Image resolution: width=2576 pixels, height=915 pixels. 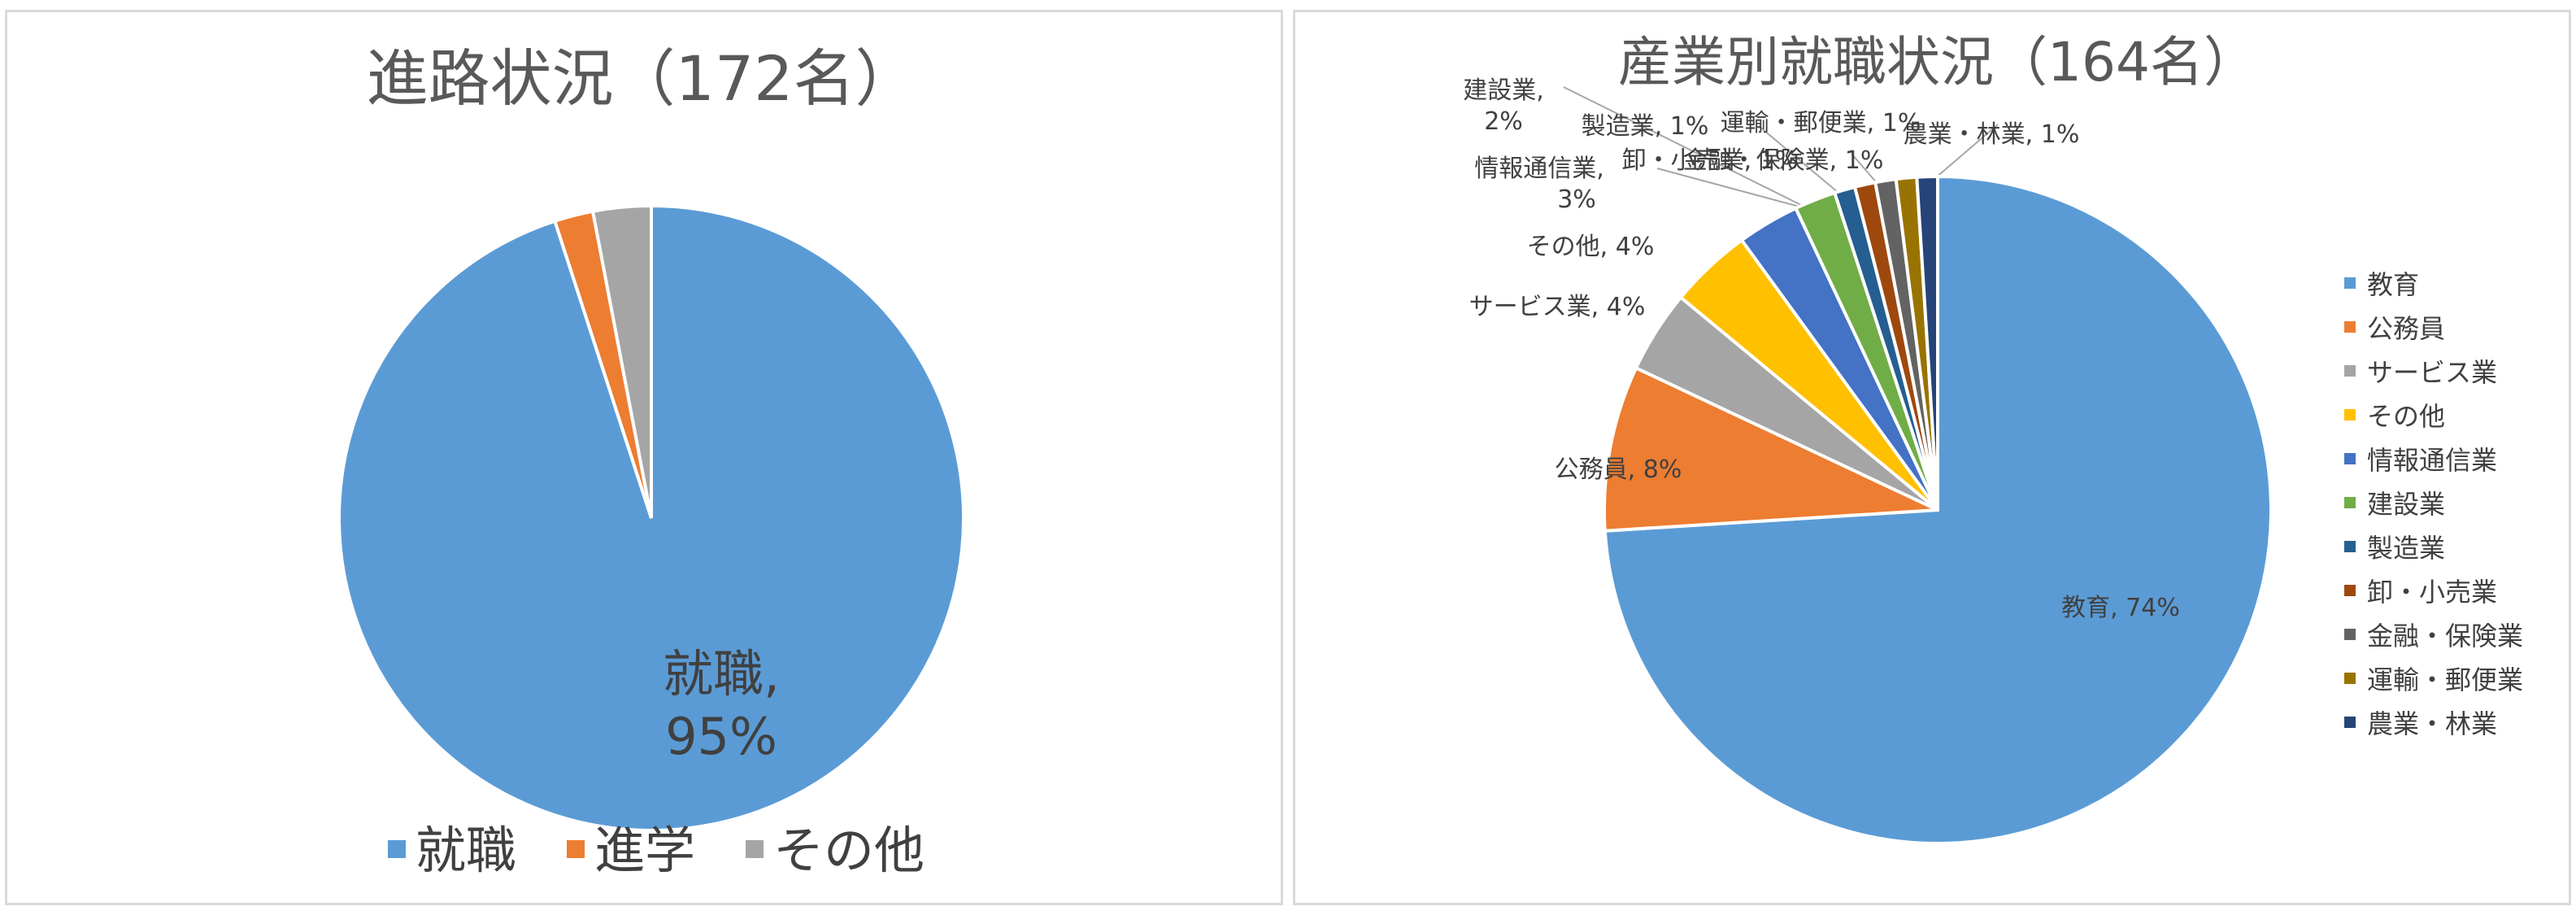 What do you see at coordinates (722, 674) in the screenshot?
I see `data-label-name: 就職,` at bounding box center [722, 674].